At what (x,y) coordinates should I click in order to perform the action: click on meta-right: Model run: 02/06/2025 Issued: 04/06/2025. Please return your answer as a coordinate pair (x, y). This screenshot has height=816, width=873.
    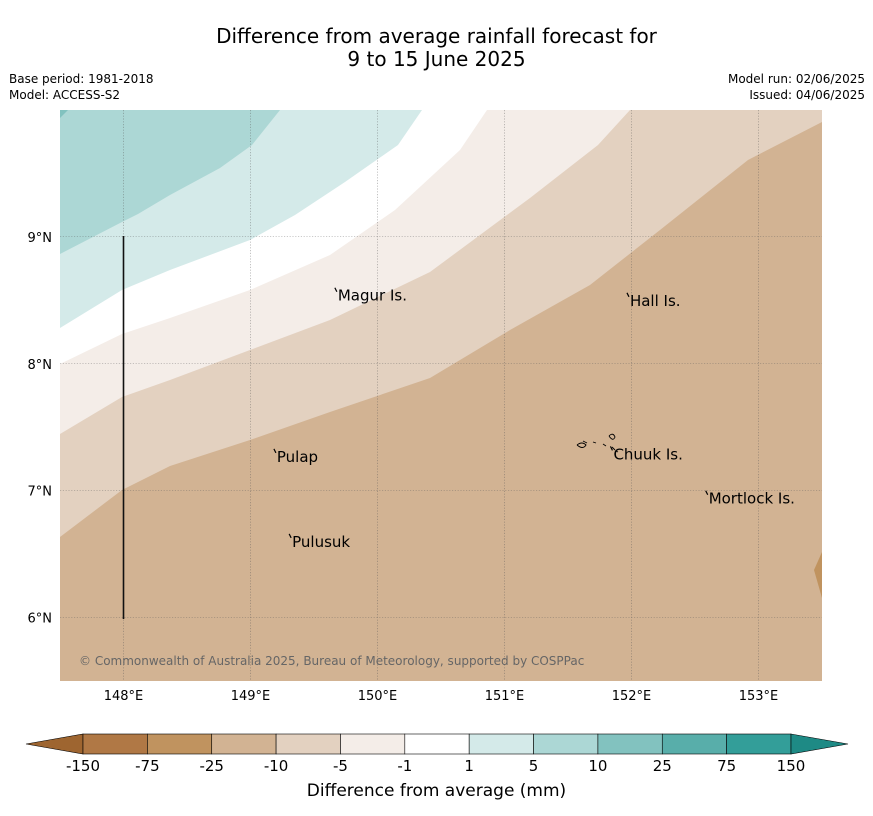
    Looking at the image, I should click on (796, 87).